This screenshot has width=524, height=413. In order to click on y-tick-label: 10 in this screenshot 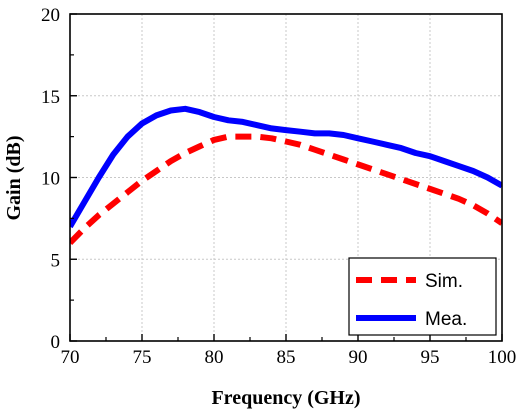, I will do `click(50, 179)`.